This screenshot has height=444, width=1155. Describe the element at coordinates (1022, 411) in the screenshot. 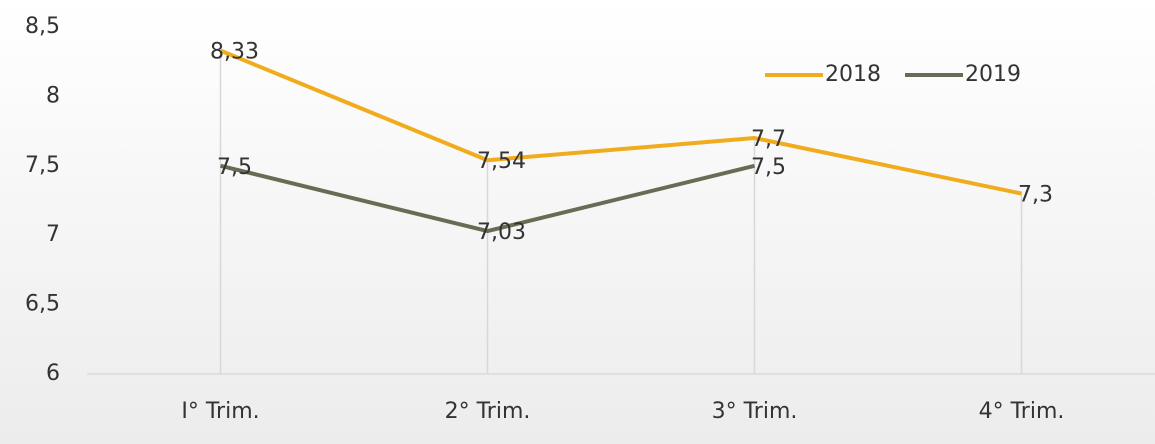

I see `x-tick-label: 4° Trim.` at that location.